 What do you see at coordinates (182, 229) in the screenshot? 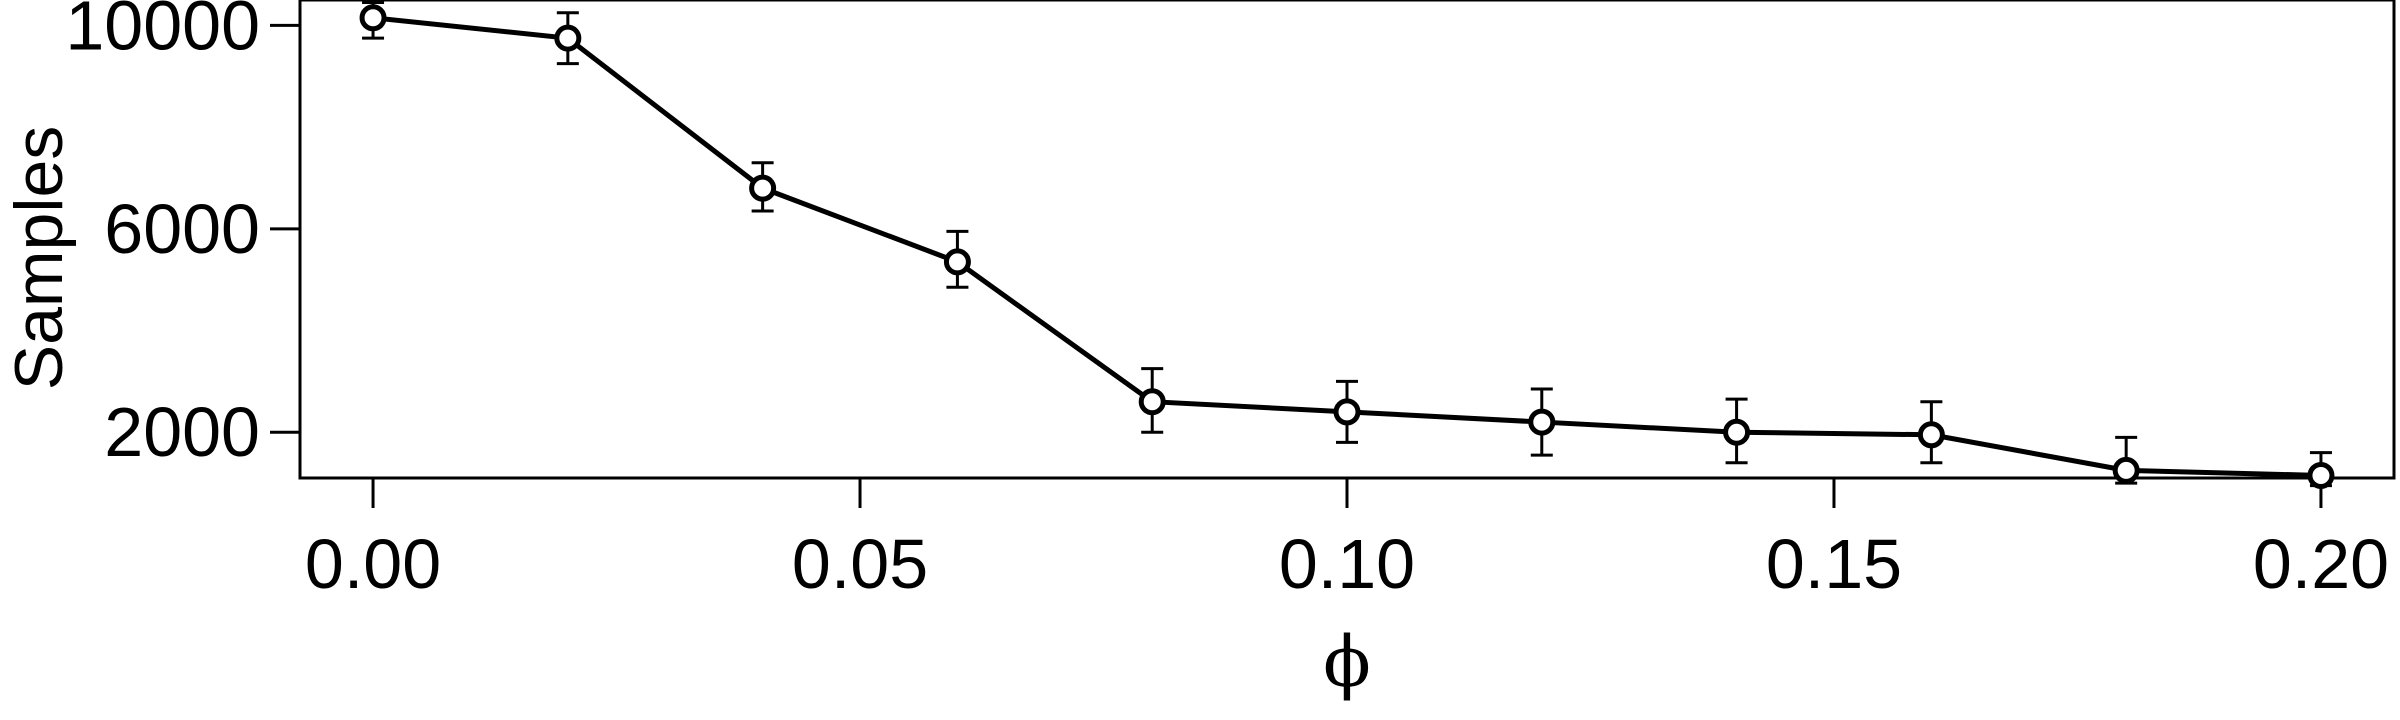
I see `y-tick-label: 6000` at bounding box center [182, 229].